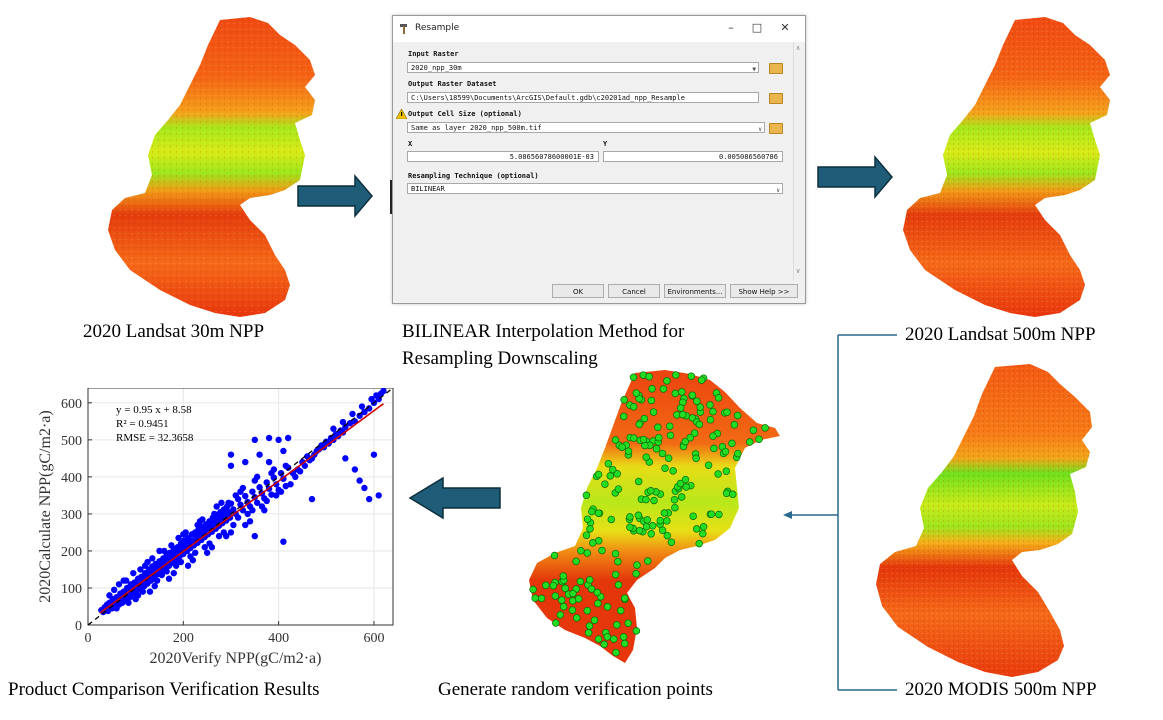 Image resolution: width=1163 pixels, height=720 pixels. I want to click on technique-select: BILINEAR ∨, so click(595, 188).